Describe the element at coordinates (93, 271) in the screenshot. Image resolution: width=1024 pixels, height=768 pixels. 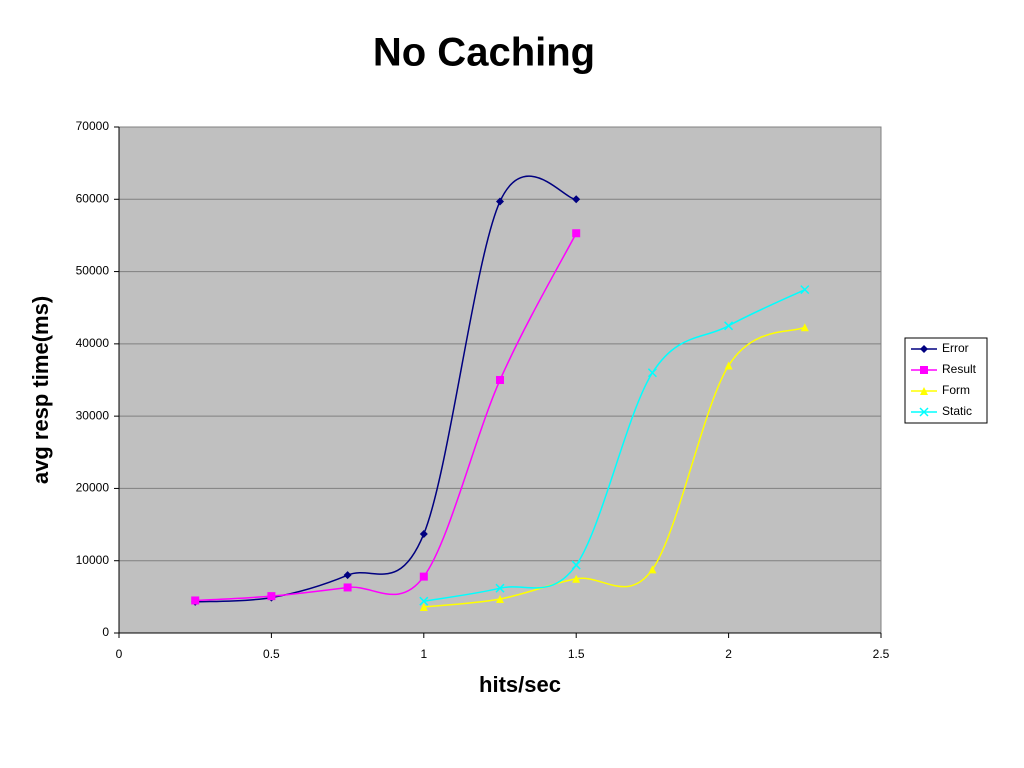
I see `y-tick-label: 50000` at that location.